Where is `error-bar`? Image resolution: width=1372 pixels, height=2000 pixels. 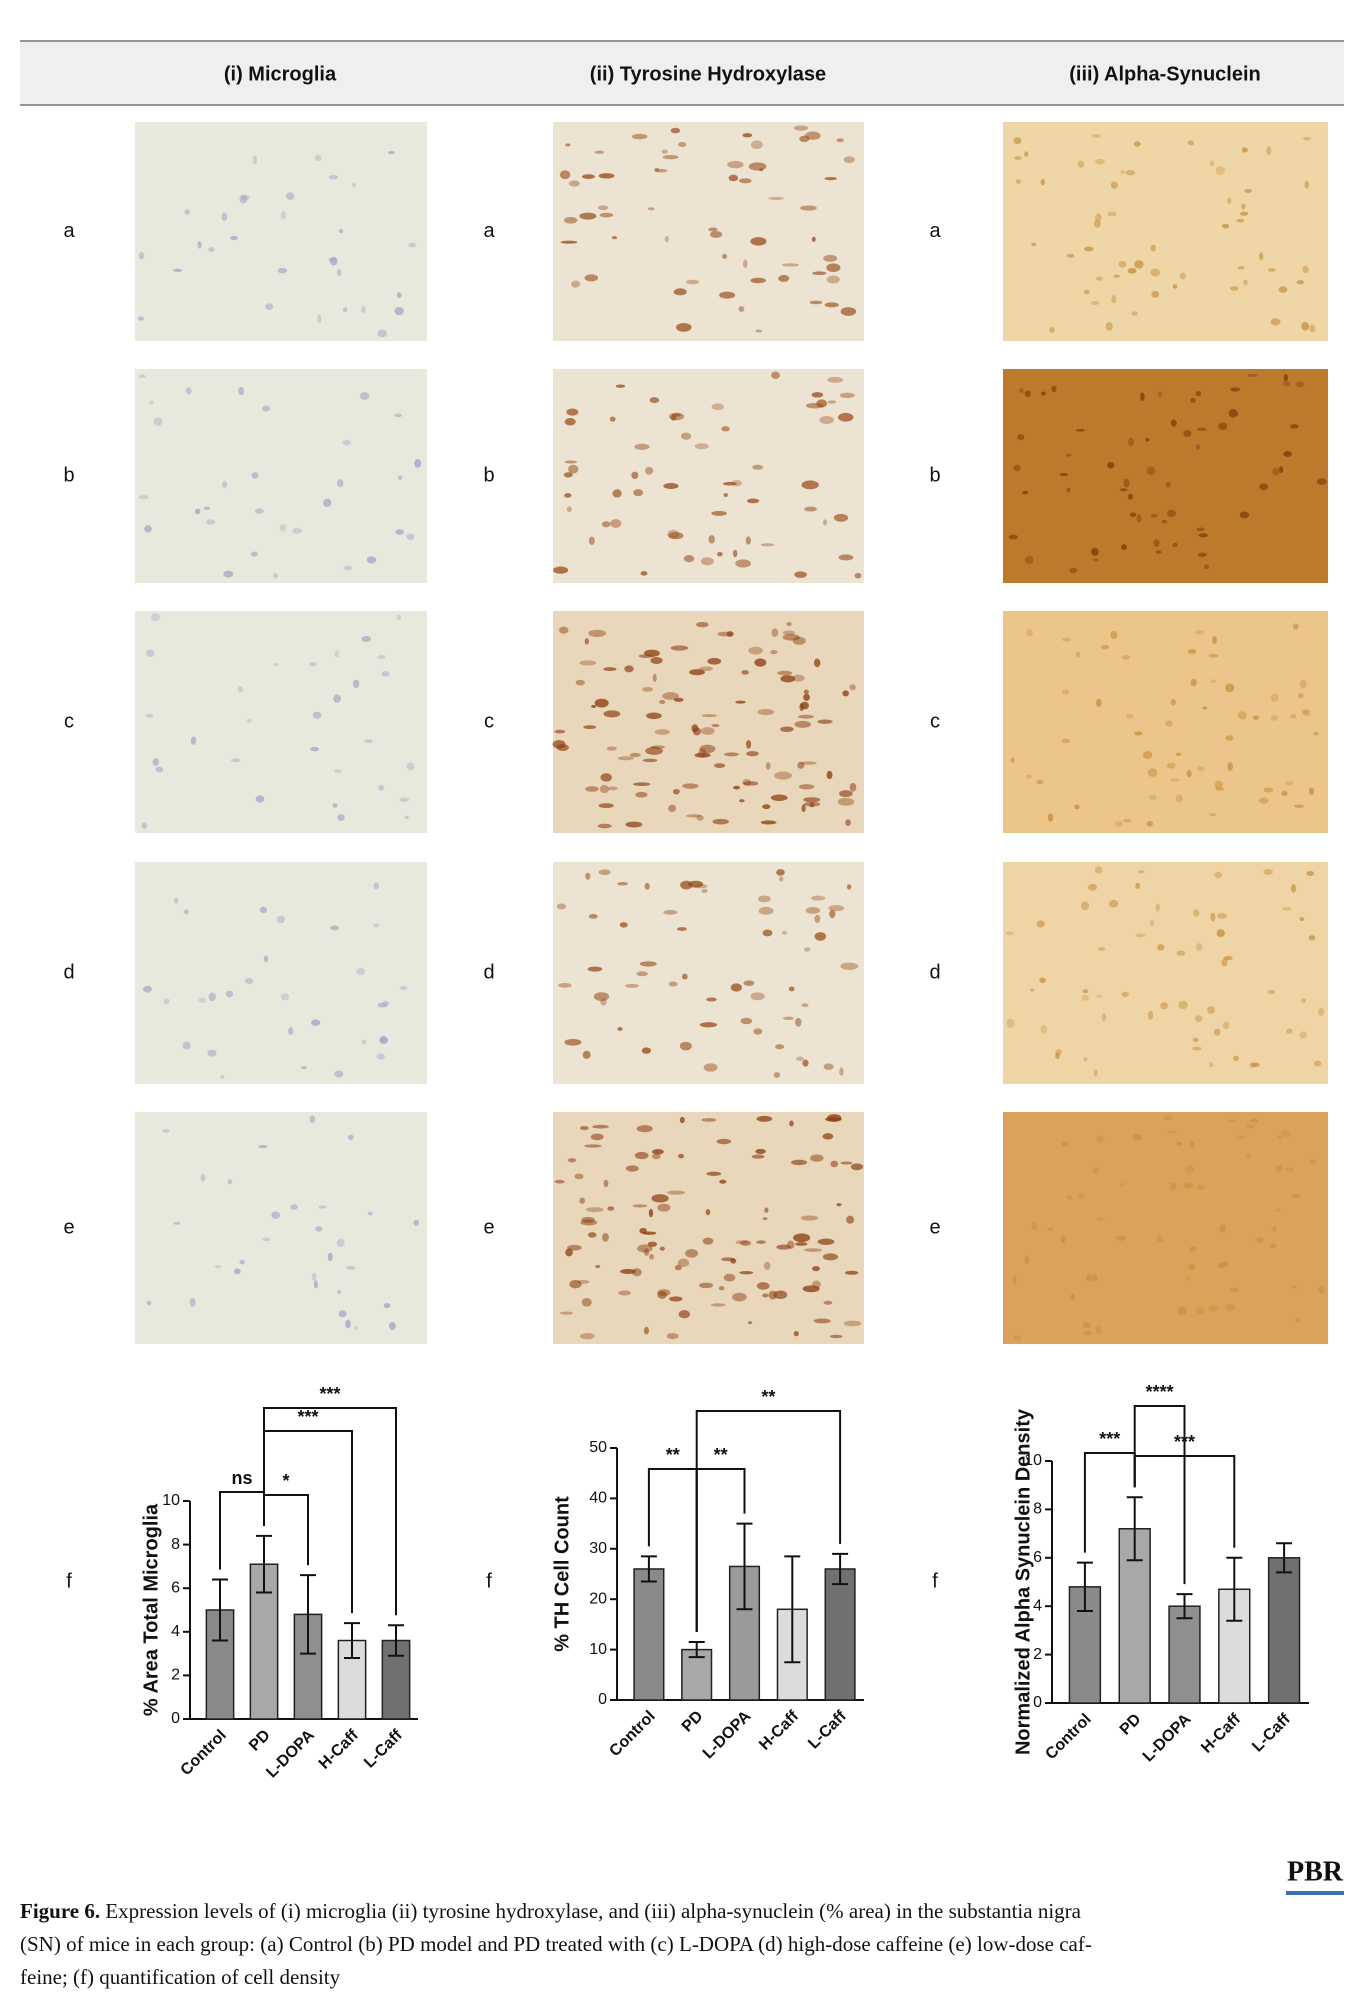
error-bar is located at coordinates (1134, 1529).